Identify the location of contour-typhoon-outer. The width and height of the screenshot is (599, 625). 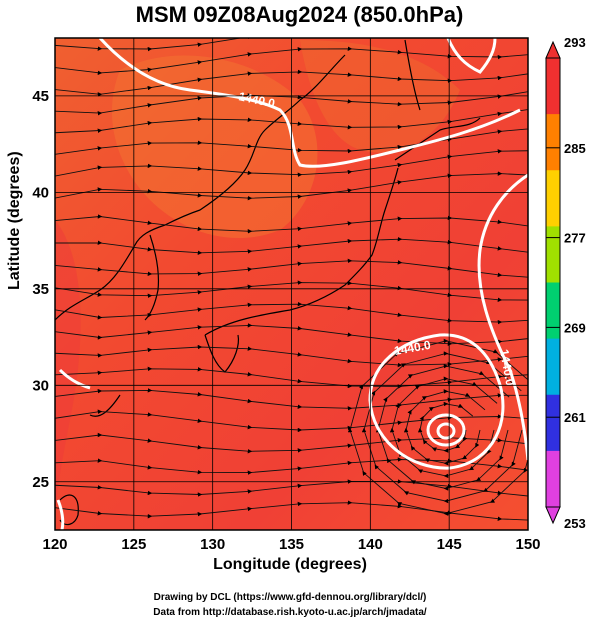
(436, 401).